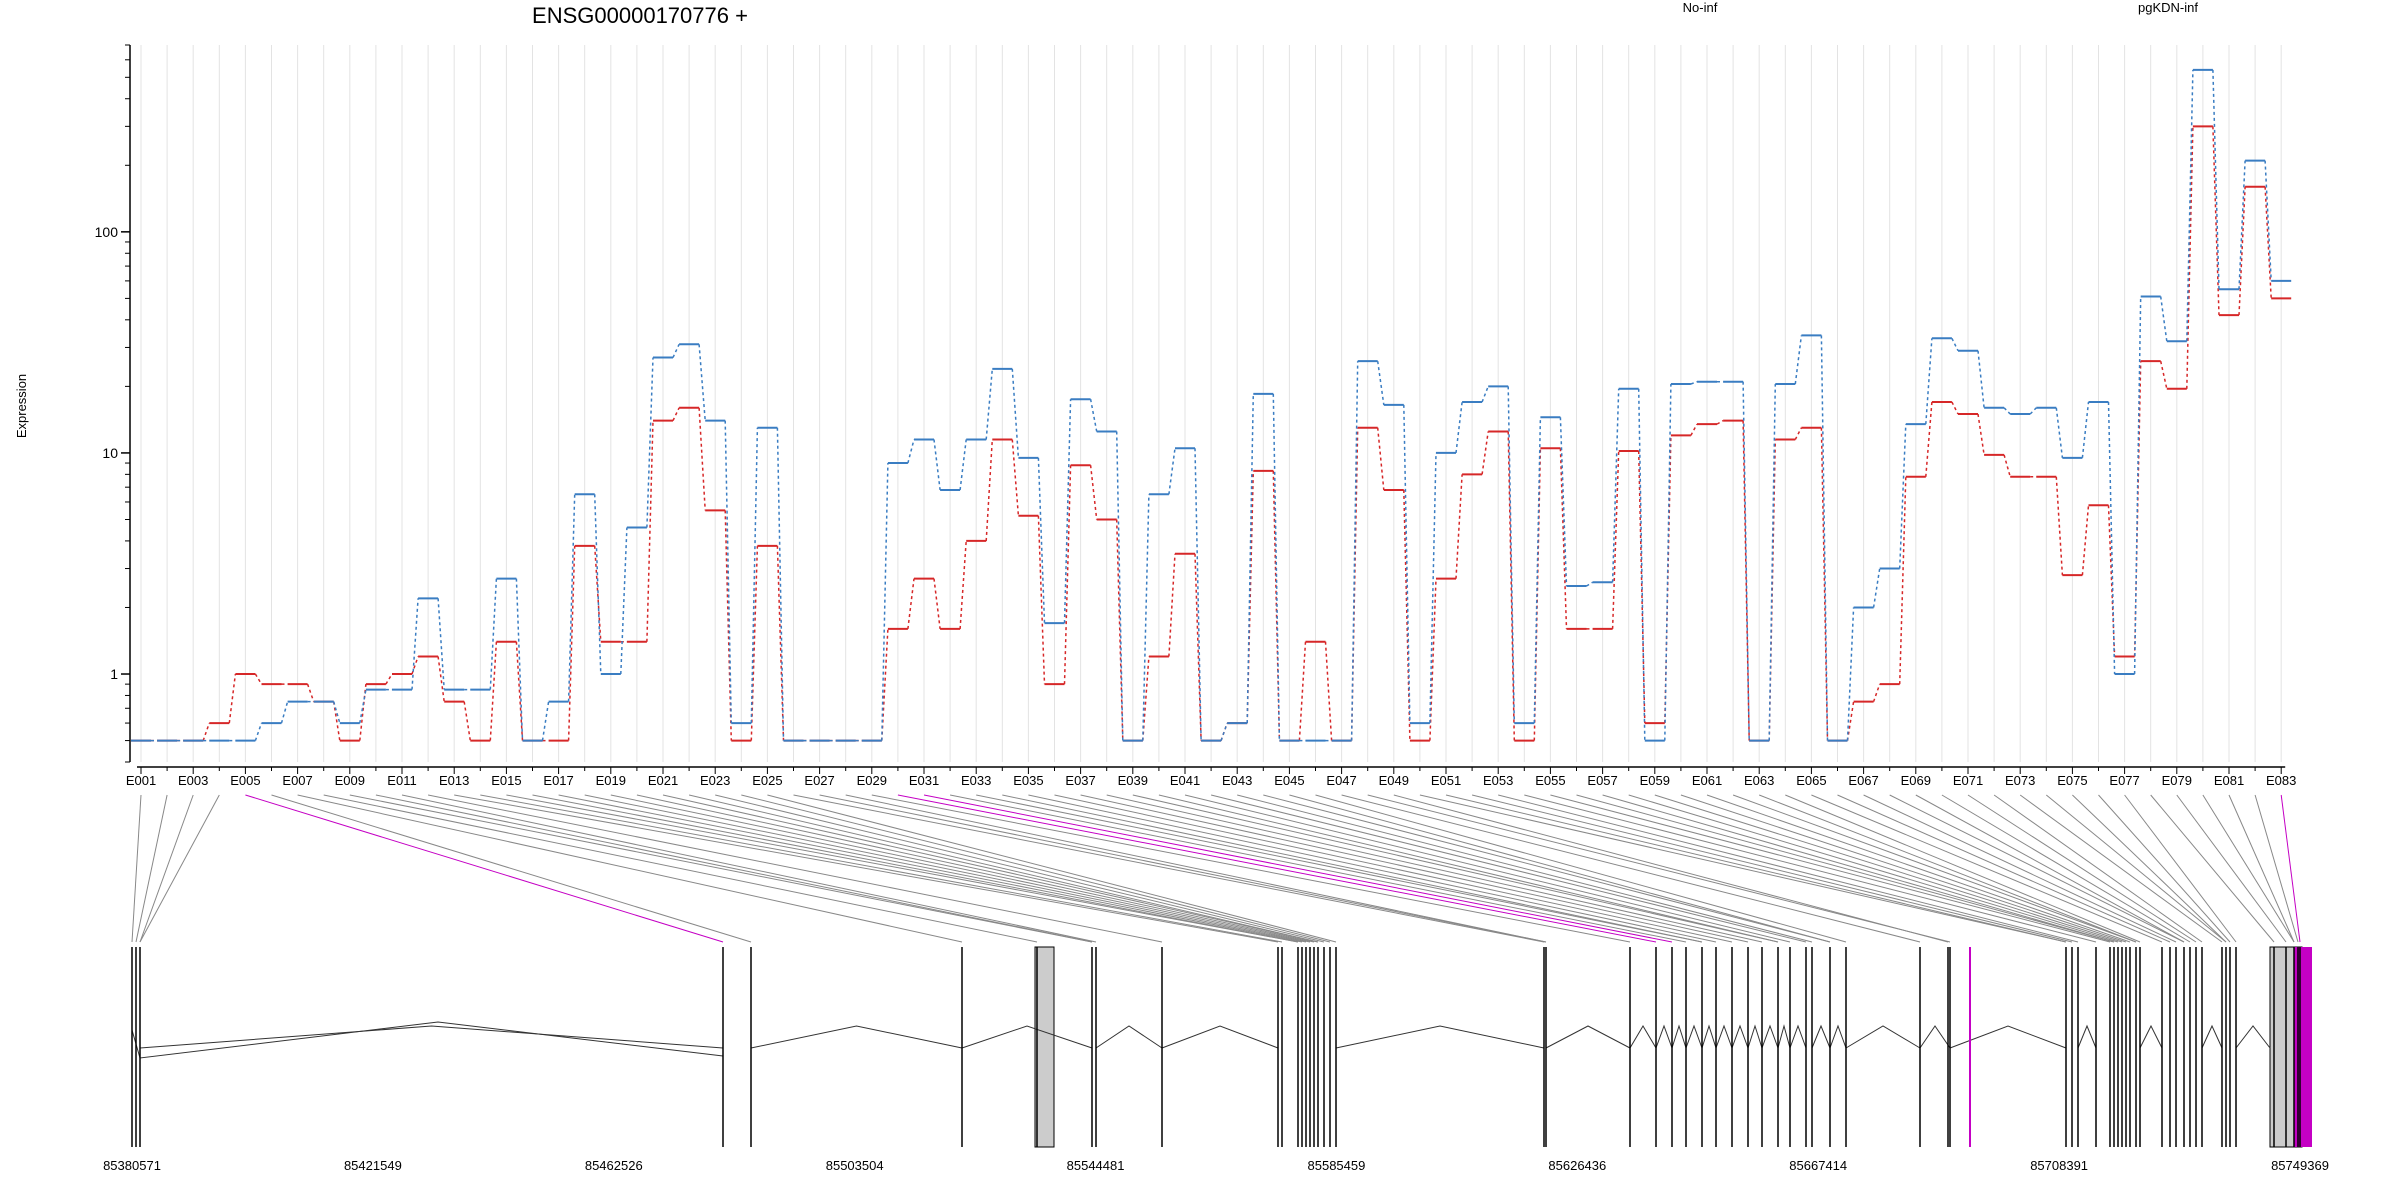  What do you see at coordinates (1963, 868) in the screenshot?
I see `connector-e064` at bounding box center [1963, 868].